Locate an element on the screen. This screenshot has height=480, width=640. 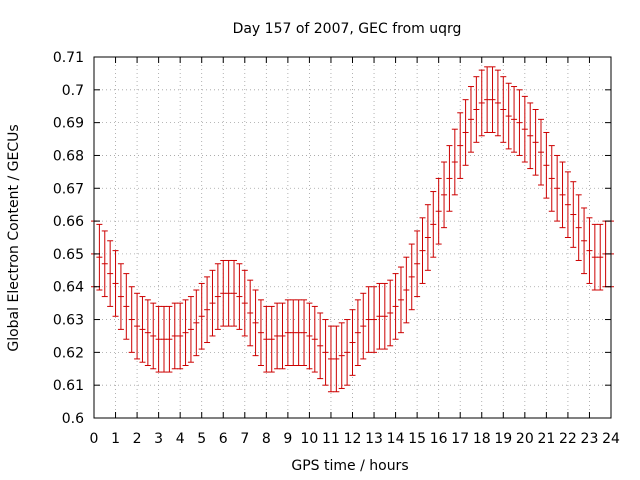
x-tick-label: 0 is located at coordinates (94, 439).